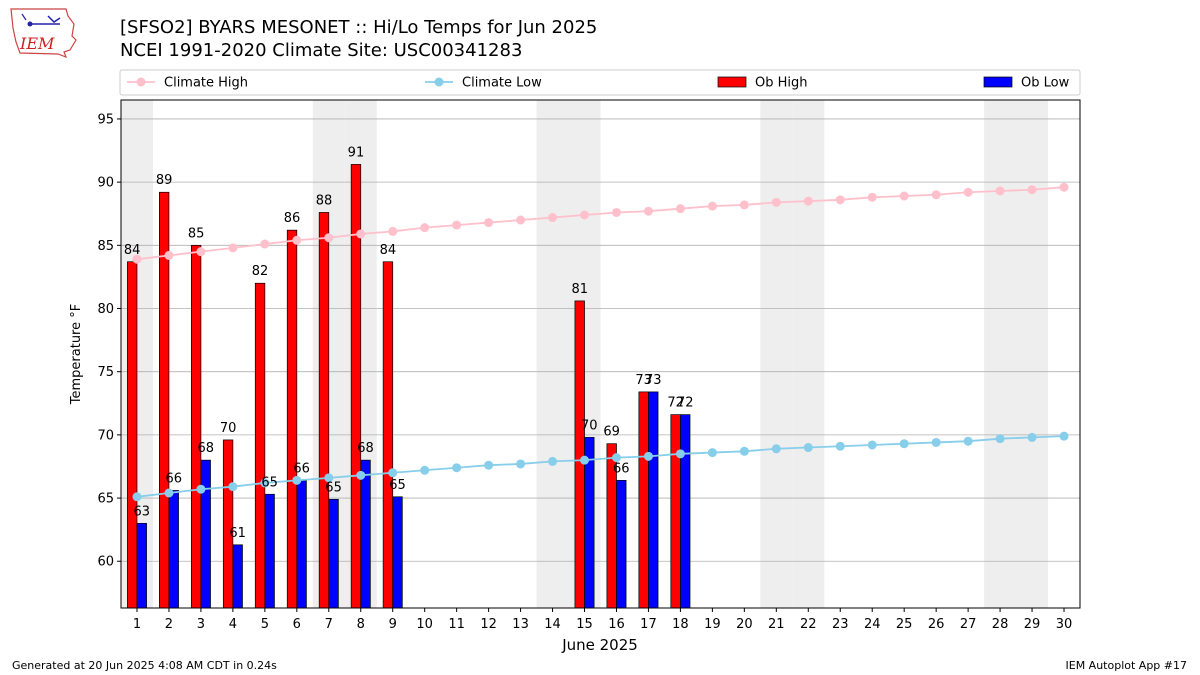 The height and width of the screenshot is (675, 1200). I want to click on ob-high-label-day-8: 91, so click(356, 152).